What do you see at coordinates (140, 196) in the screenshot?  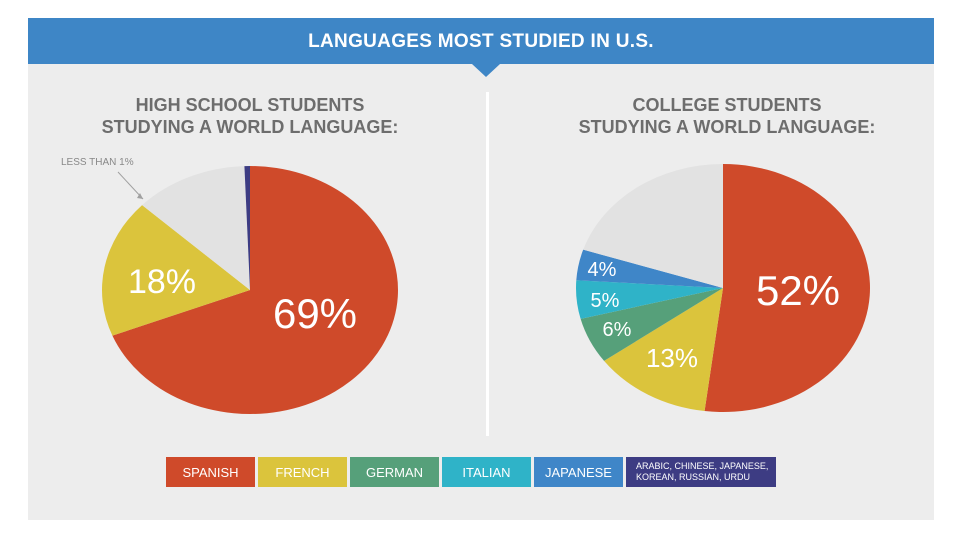 I see `annotation-arrow-head` at bounding box center [140, 196].